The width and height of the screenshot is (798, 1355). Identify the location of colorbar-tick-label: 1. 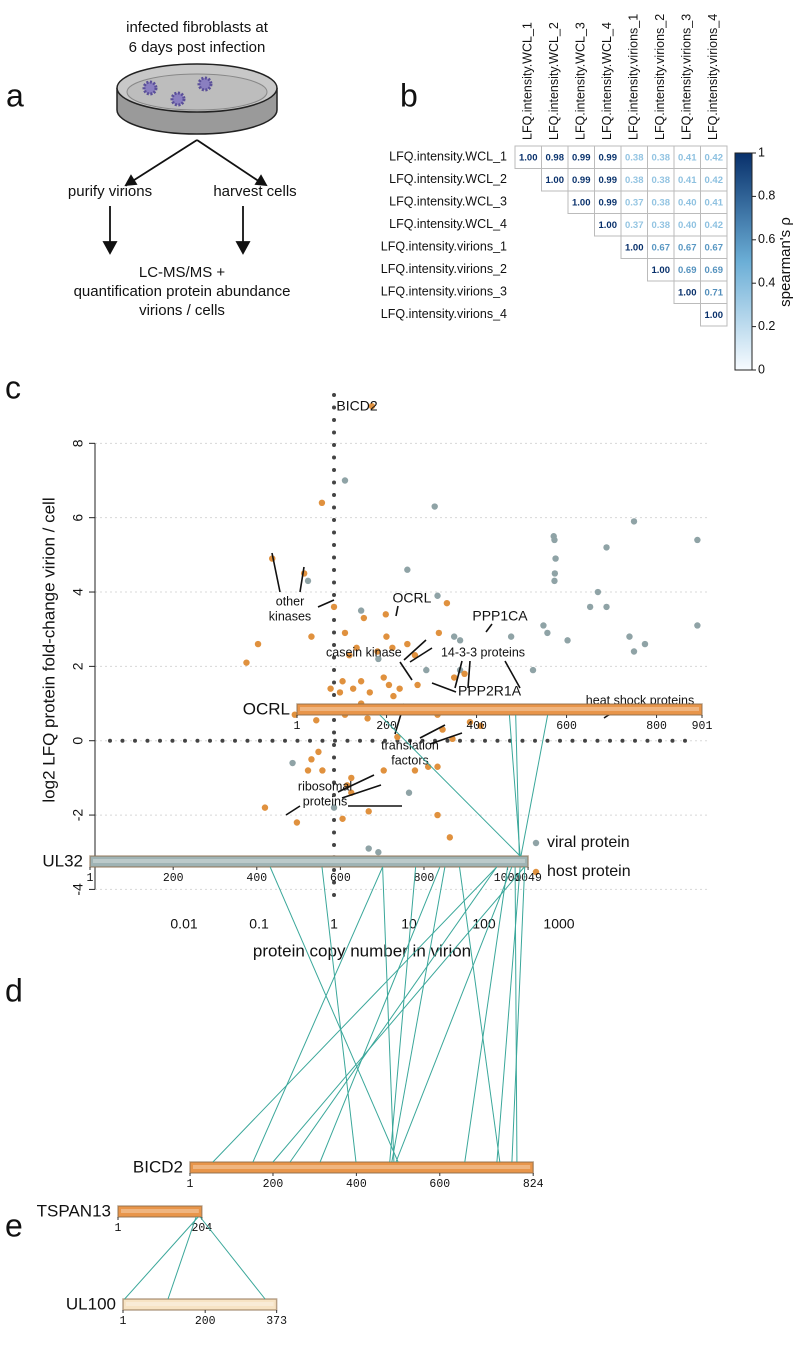
(761, 152).